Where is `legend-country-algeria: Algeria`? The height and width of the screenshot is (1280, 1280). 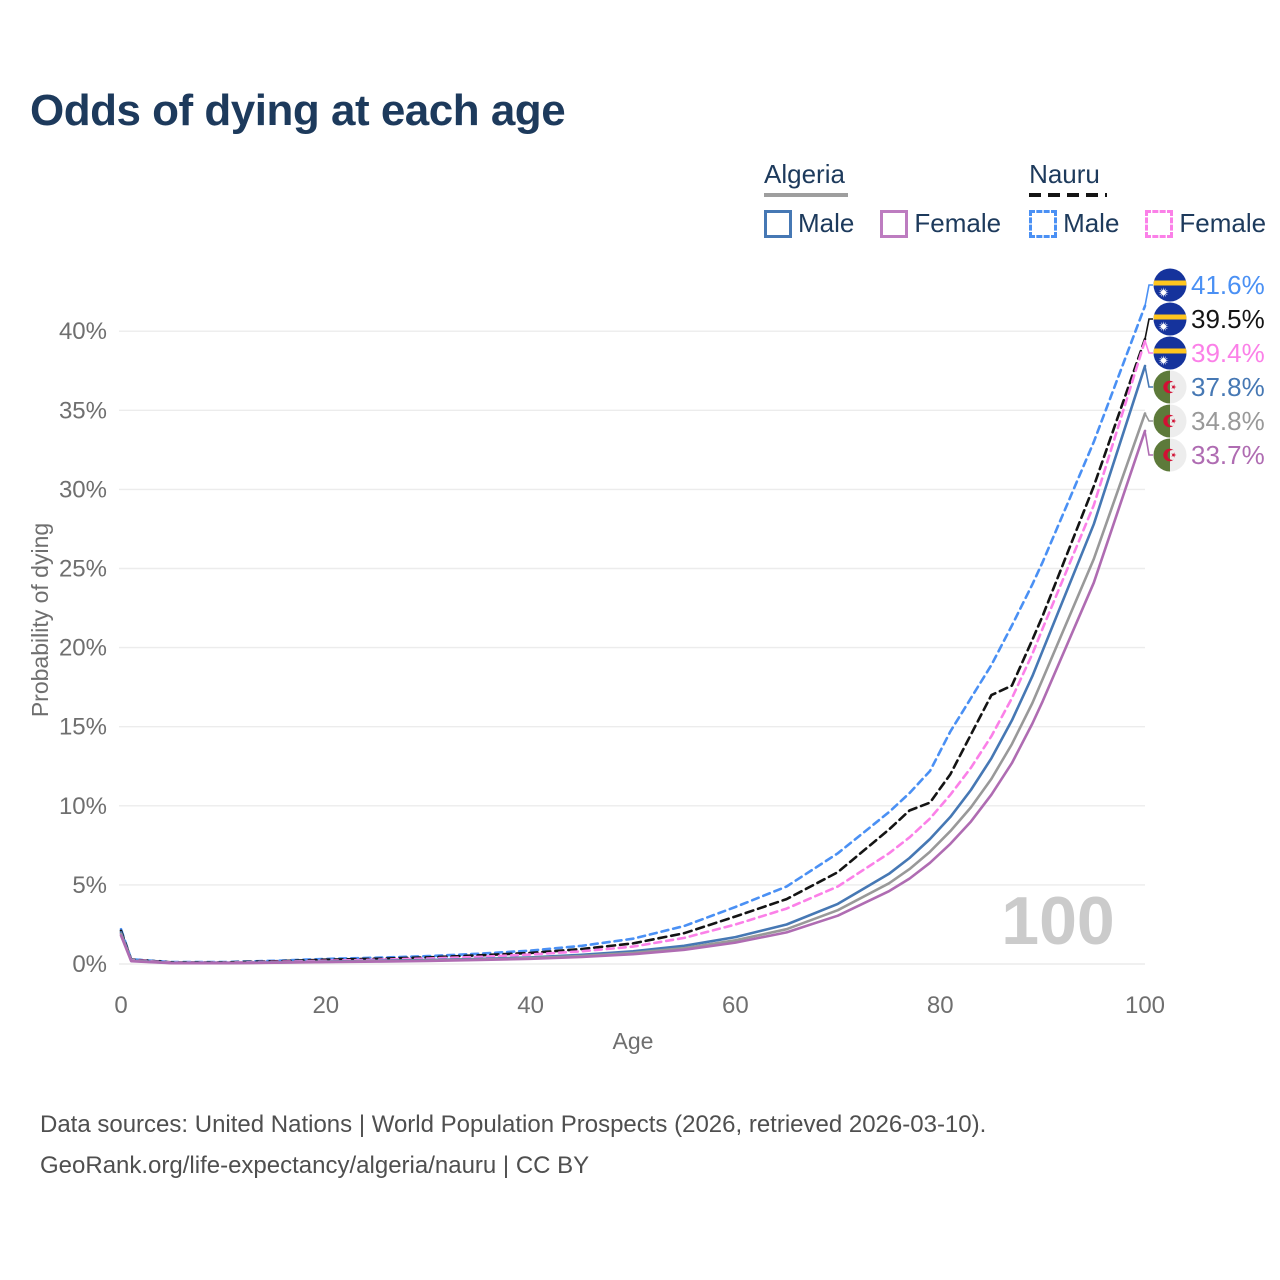
legend-country-algeria: Algeria is located at coordinates (804, 174).